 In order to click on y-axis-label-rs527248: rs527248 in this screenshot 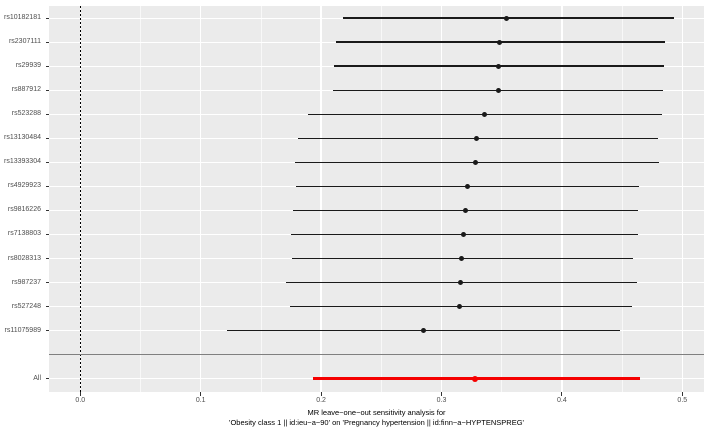, I will do `click(26, 306)`.